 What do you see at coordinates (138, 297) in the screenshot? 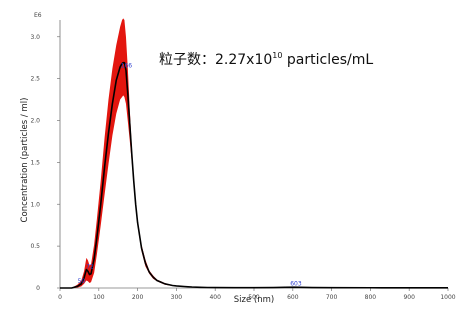
I see `x-tick-label: 200` at bounding box center [138, 297].